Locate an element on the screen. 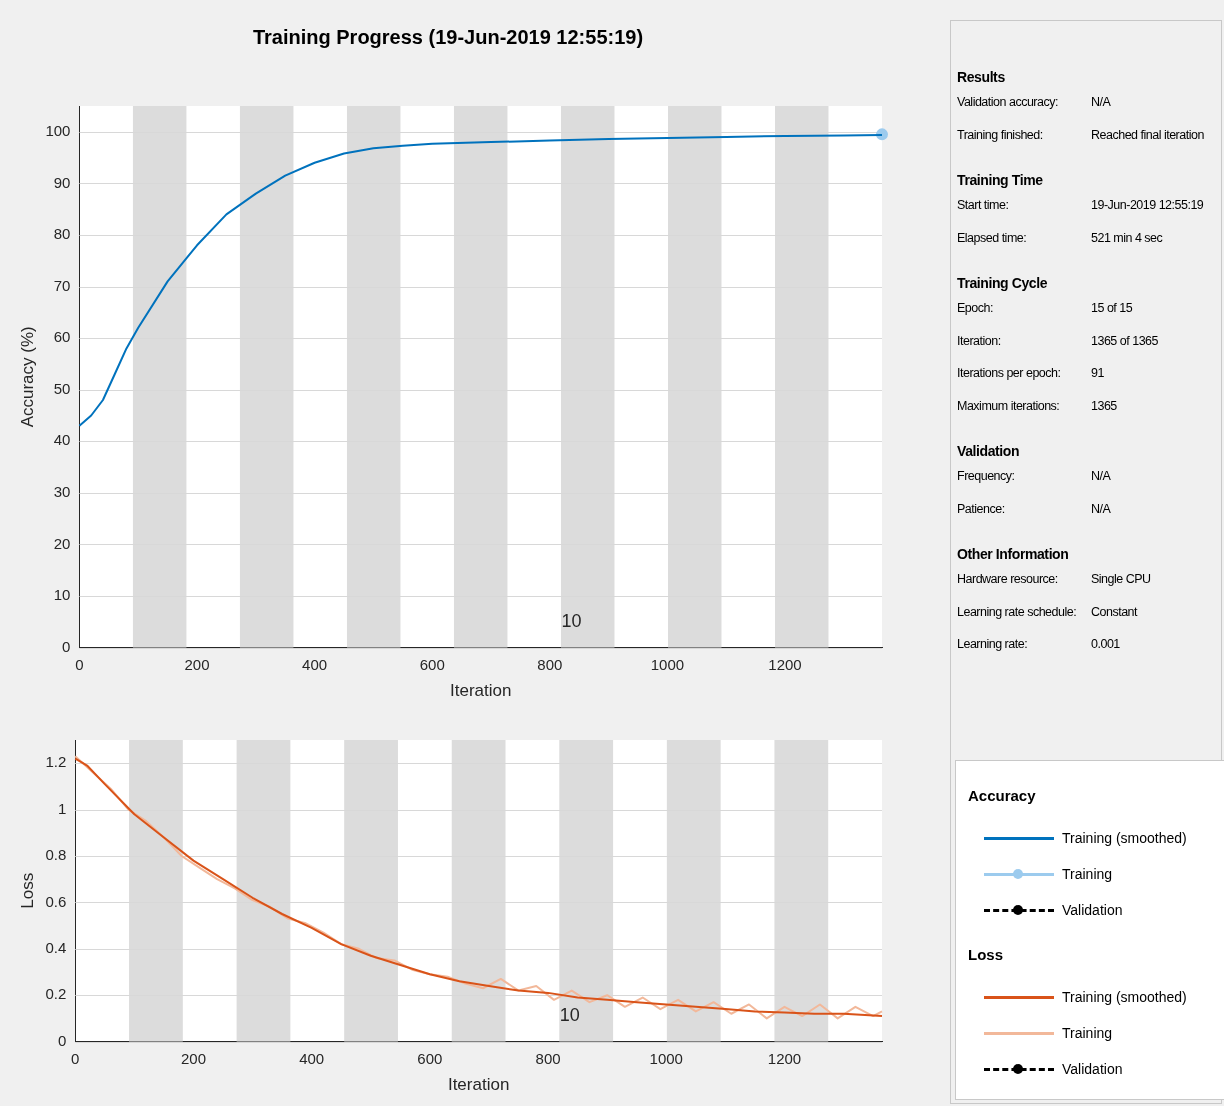 This screenshot has height=1106, width=1224. text: 1365 is located at coordinates (1104, 406).